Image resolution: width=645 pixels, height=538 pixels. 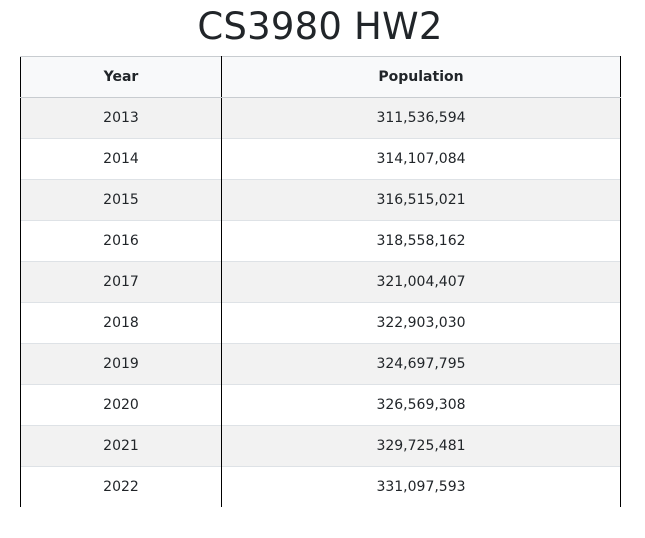 I want to click on year-cell: 2018, so click(x=121, y=323).